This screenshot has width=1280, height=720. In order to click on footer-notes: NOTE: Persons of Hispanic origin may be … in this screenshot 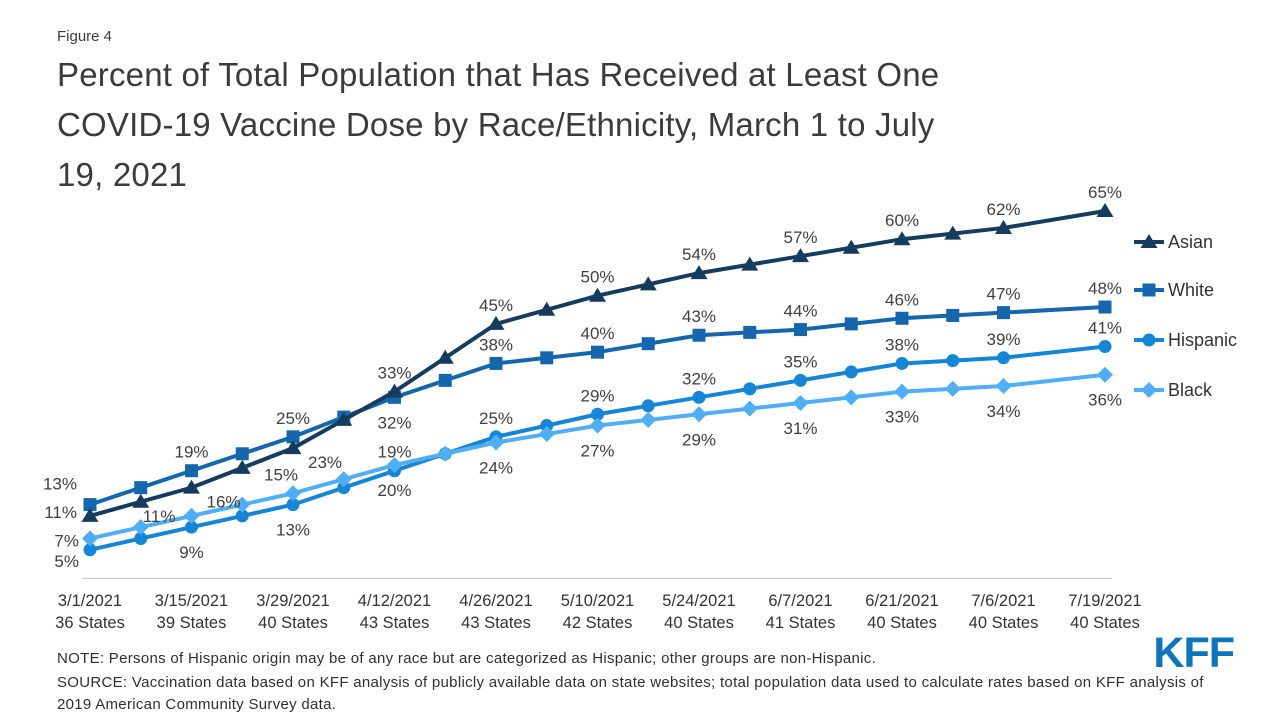, I will do `click(647, 683)`.